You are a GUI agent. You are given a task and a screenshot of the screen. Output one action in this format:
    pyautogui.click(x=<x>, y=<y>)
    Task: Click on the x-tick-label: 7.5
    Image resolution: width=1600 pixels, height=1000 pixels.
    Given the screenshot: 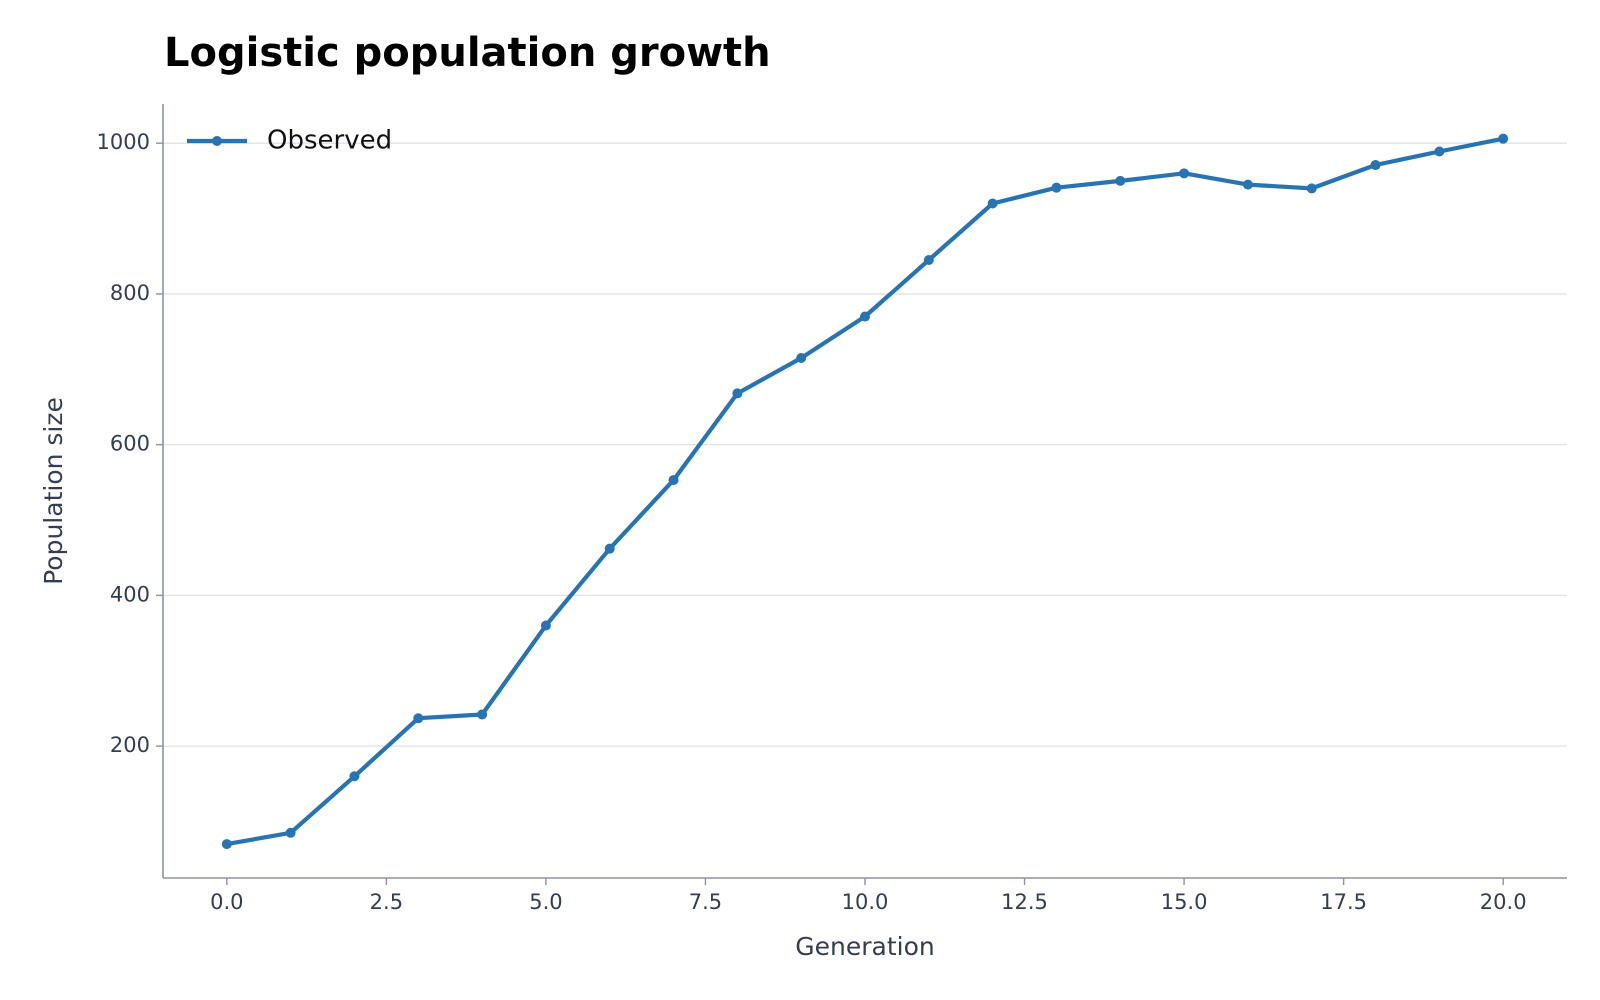 What is the action you would take?
    pyautogui.click(x=705, y=902)
    